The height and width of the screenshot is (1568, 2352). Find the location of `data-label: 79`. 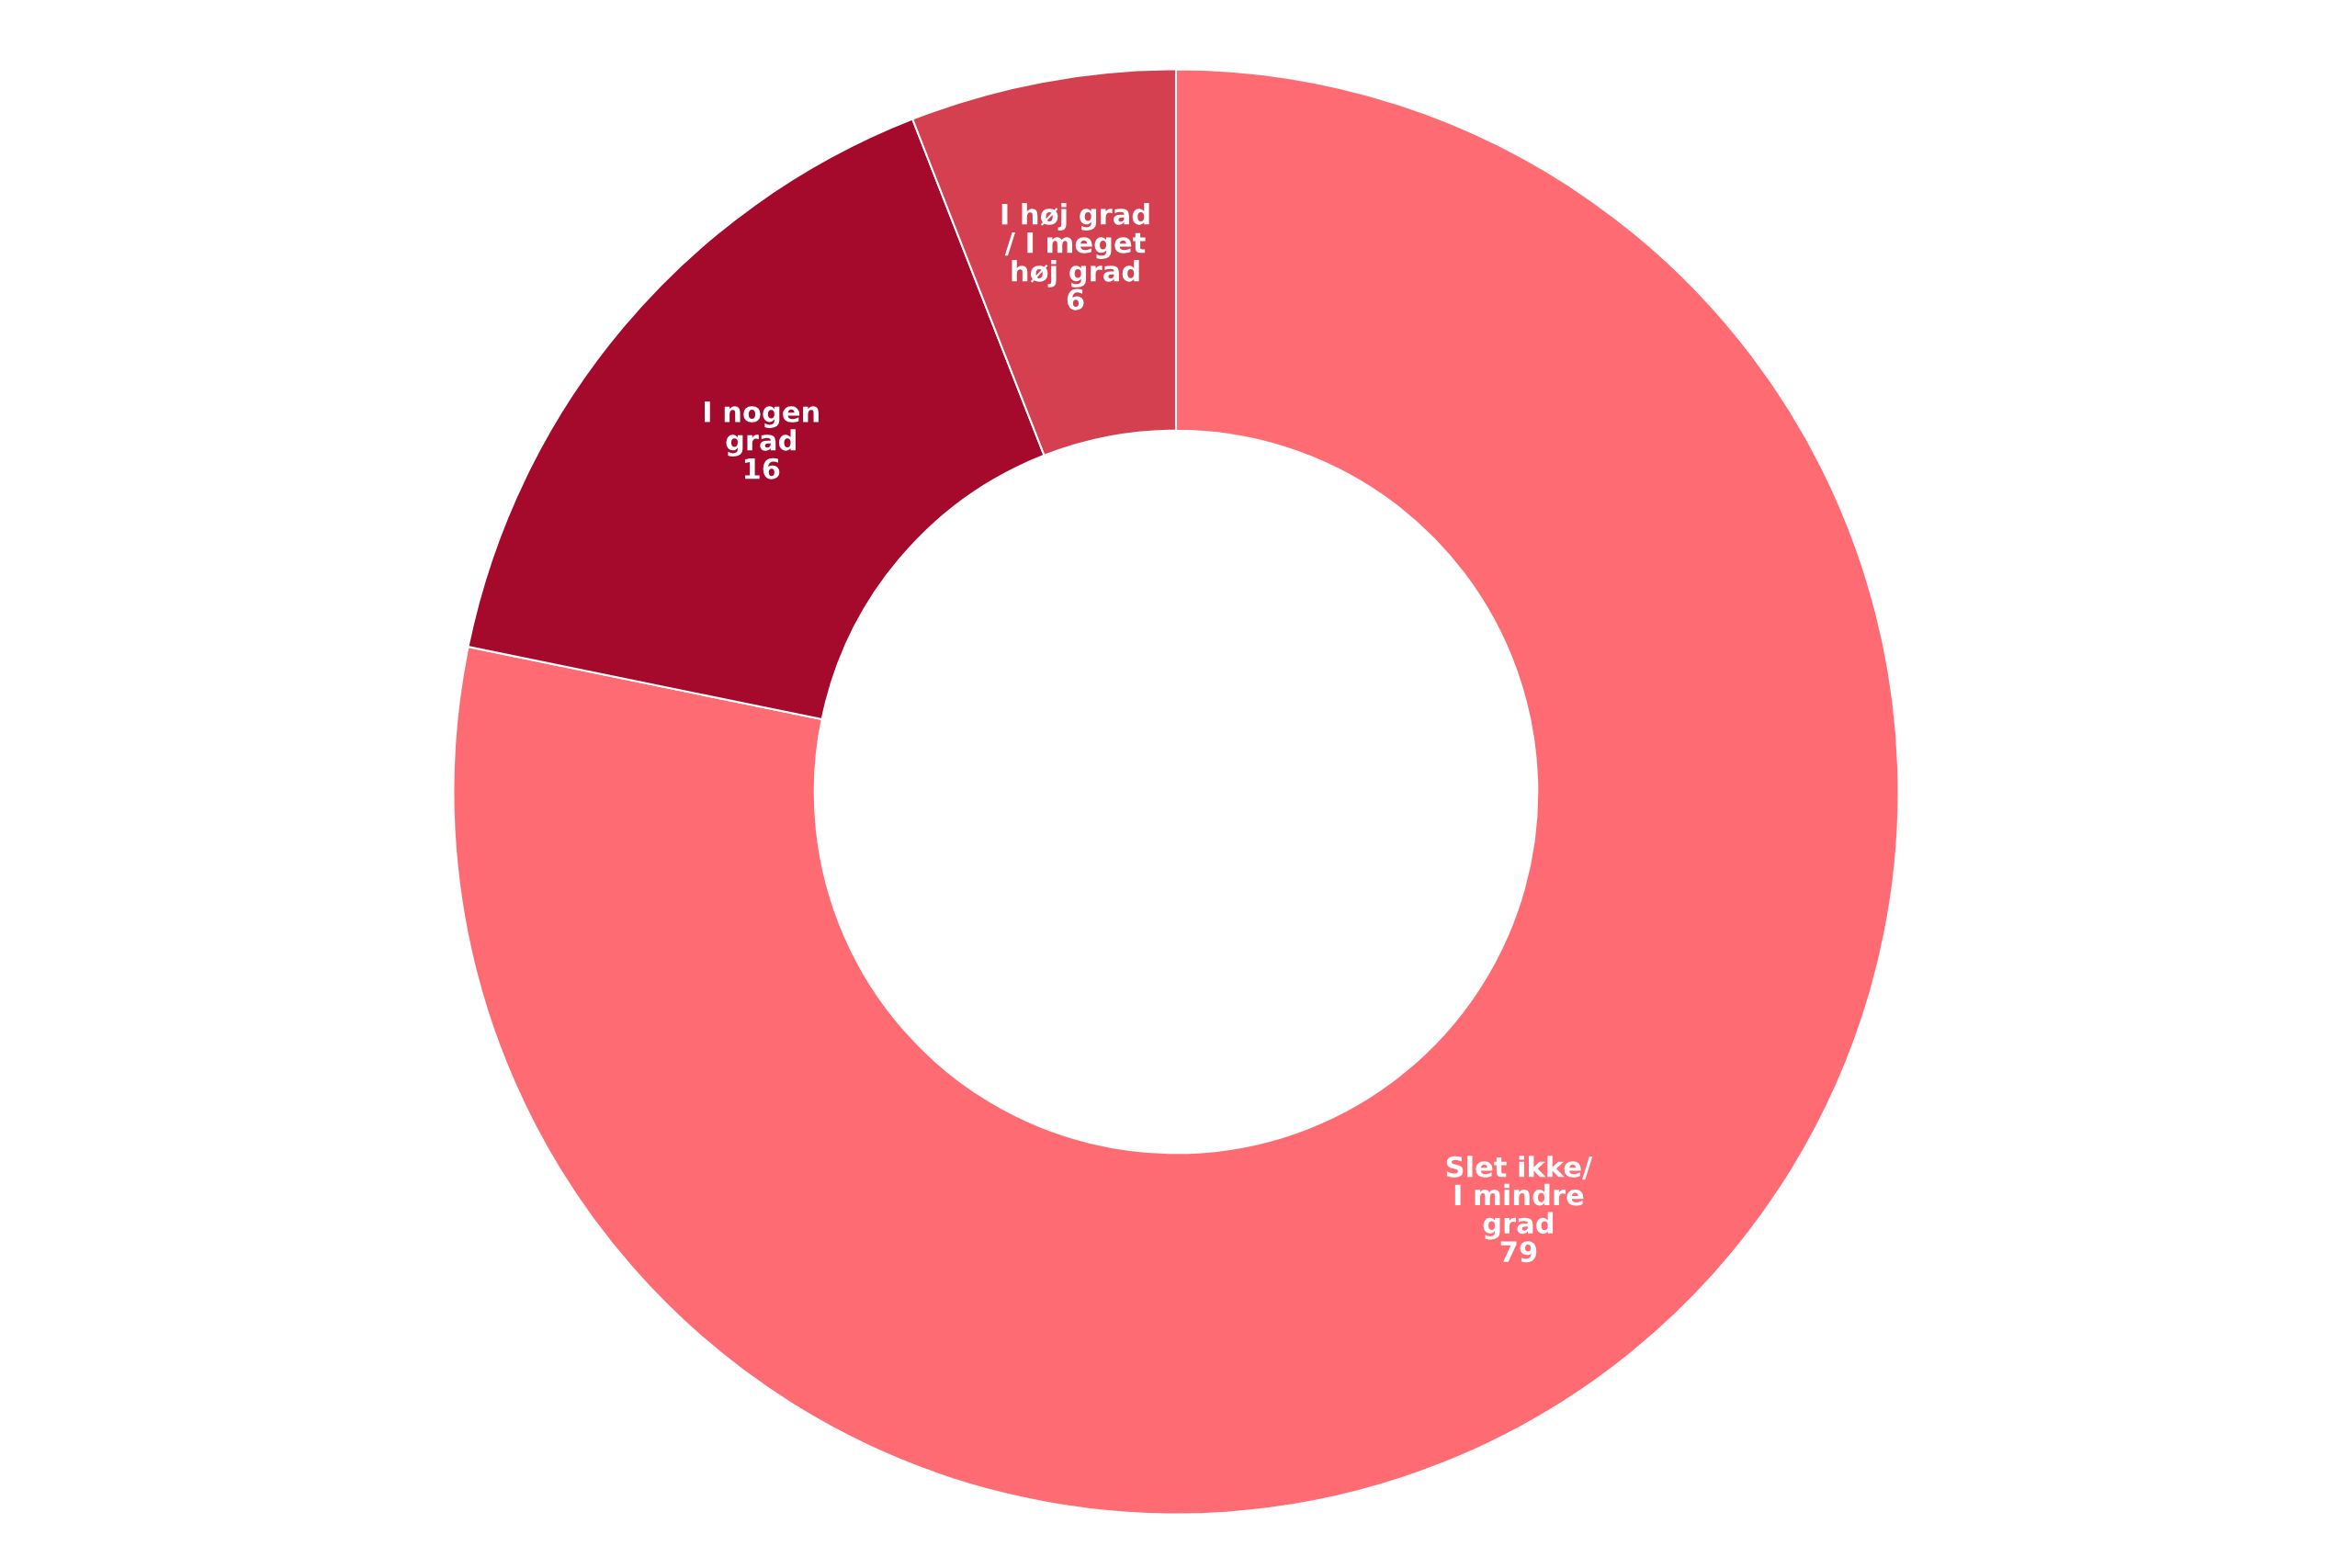

data-label: 79 is located at coordinates (1518, 1252).